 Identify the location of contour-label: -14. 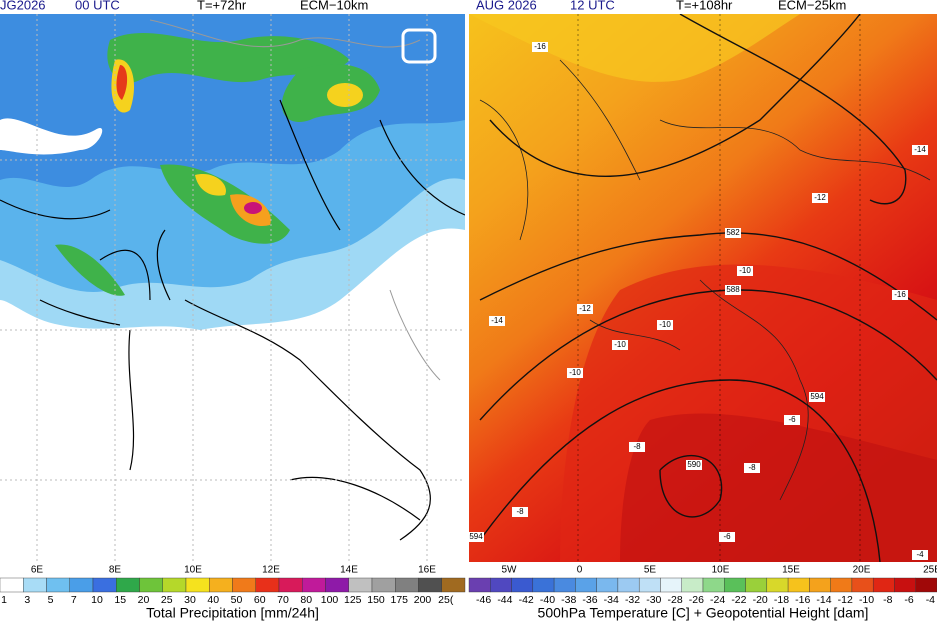
(497, 320).